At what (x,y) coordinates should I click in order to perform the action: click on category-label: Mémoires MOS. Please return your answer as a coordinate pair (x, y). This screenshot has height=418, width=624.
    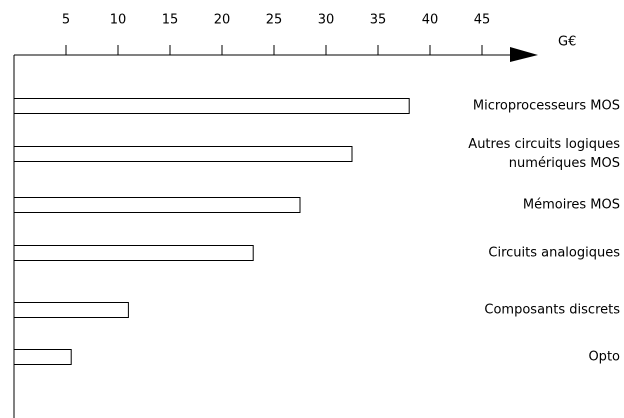
    Looking at the image, I should click on (571, 205).